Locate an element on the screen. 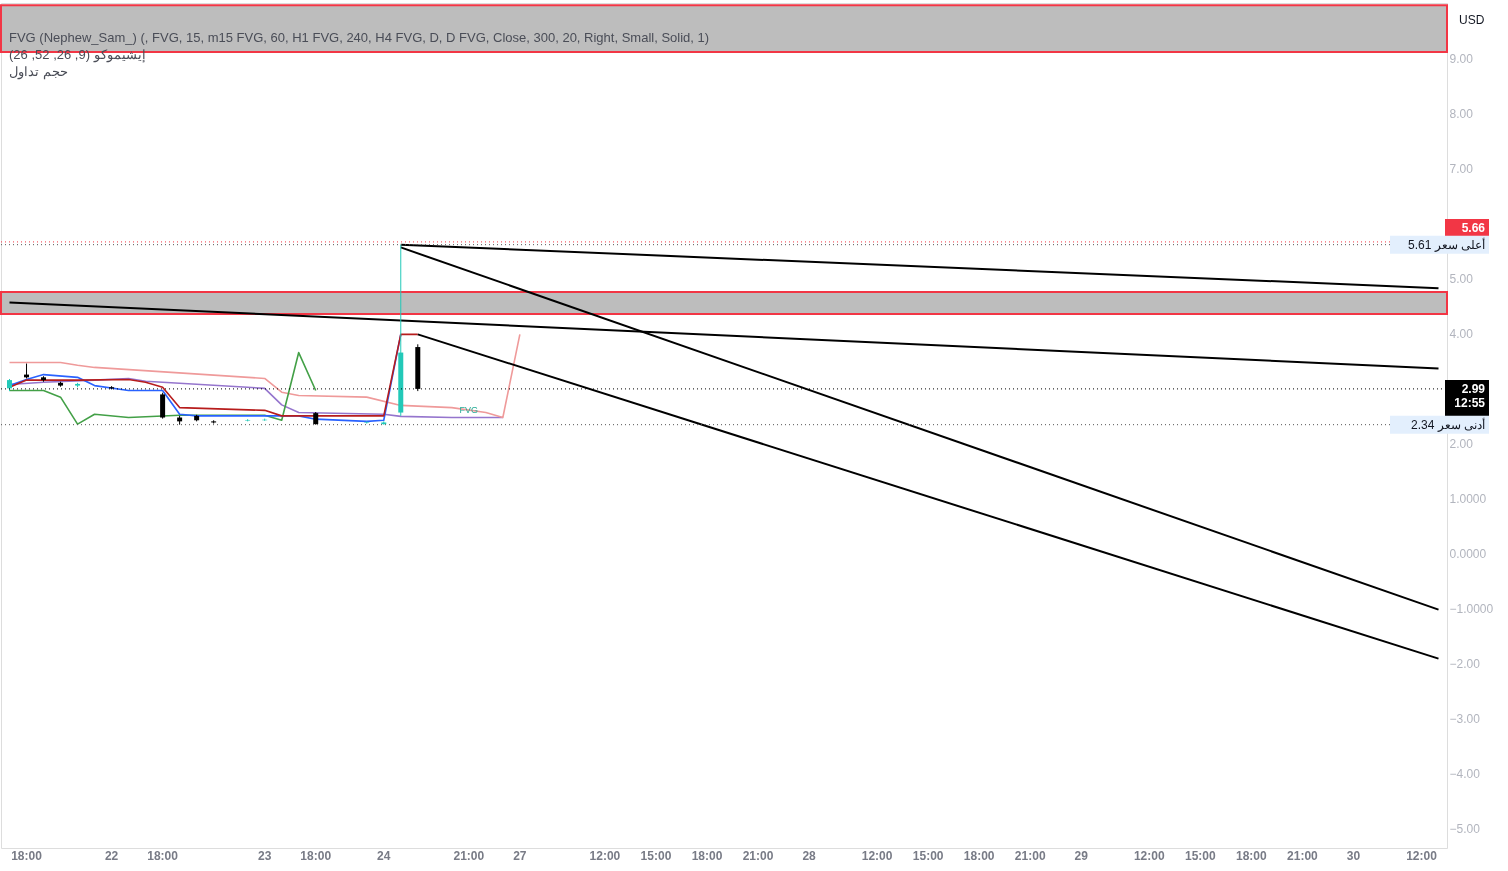 This screenshot has width=1508, height=871. y-tick-label: 9.00 is located at coordinates (1461, 58).